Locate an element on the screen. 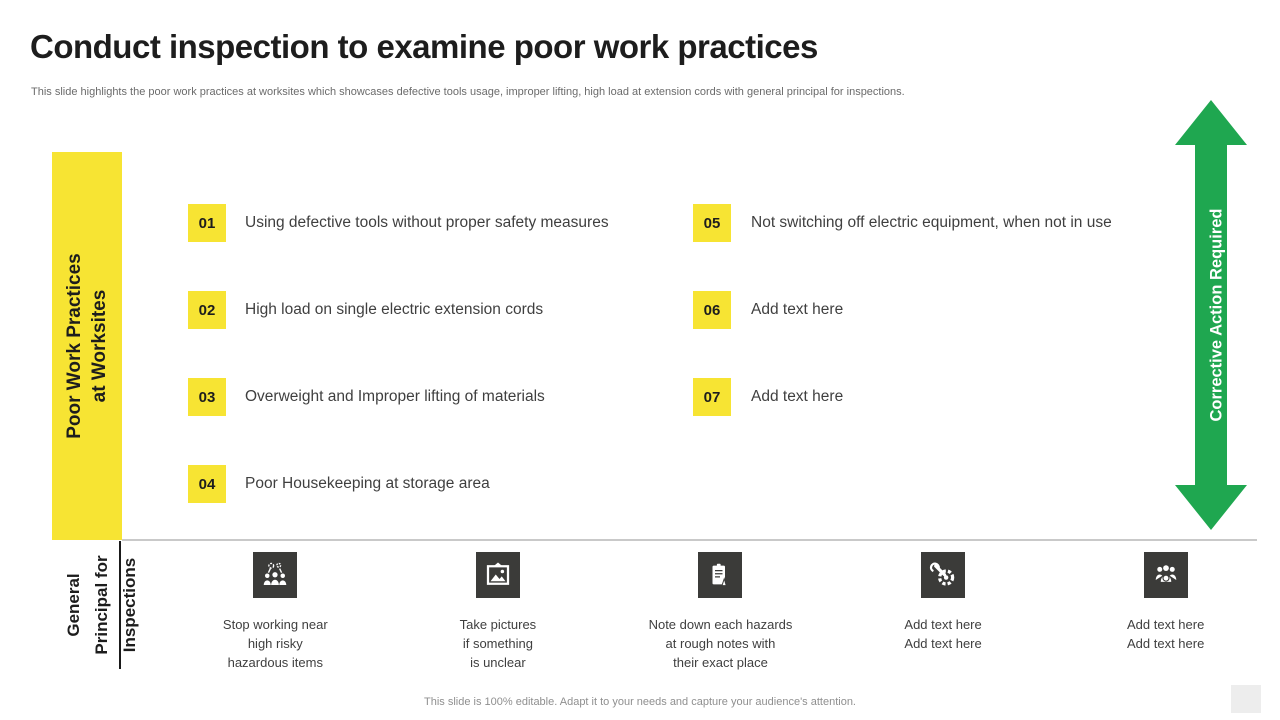 This screenshot has height=720, width=1280. picture-icon is located at coordinates (497, 575).